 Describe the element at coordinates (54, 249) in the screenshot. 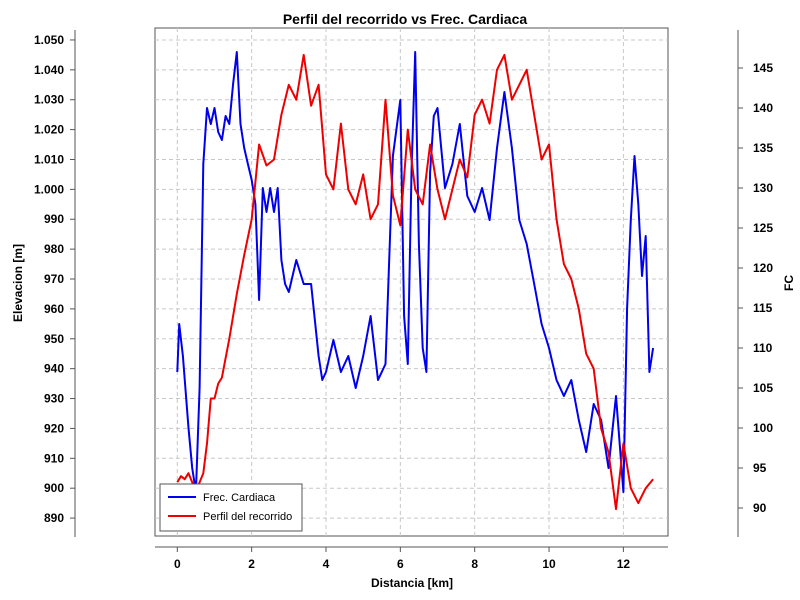

I see `left-tick-label: 980` at that location.